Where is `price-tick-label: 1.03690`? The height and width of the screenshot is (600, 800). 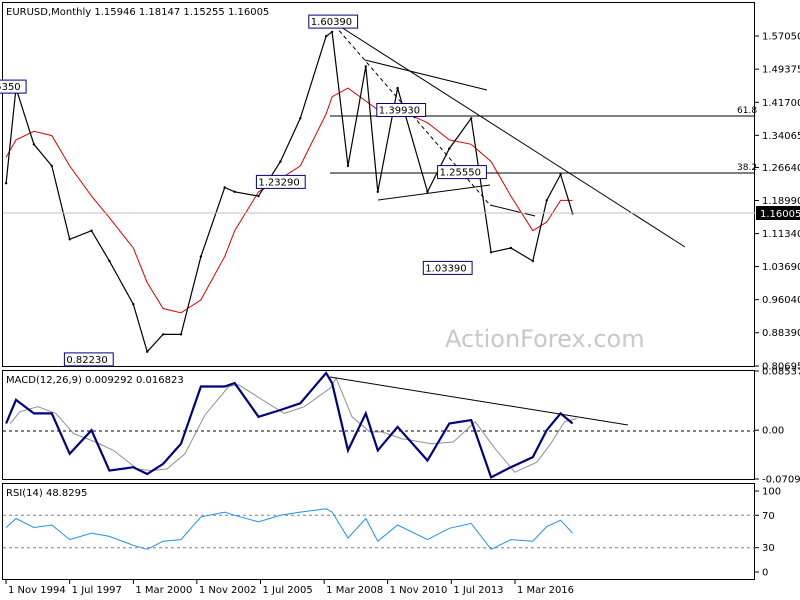 price-tick-label: 1.03690 is located at coordinates (781, 267).